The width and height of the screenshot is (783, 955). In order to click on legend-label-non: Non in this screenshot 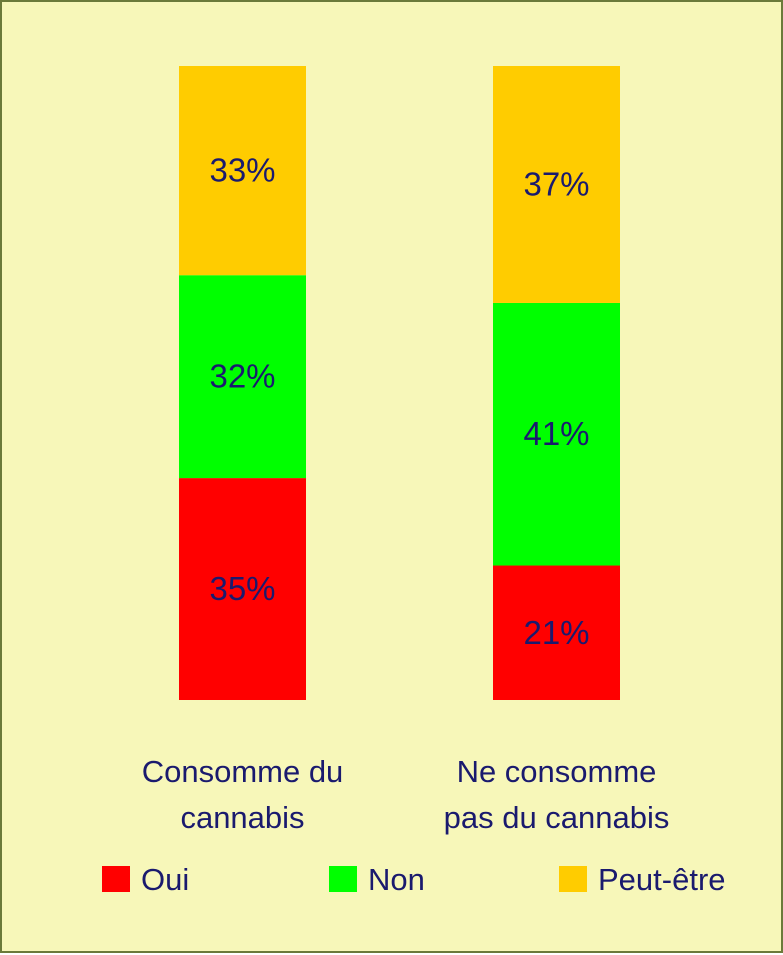, I will do `click(396, 879)`.